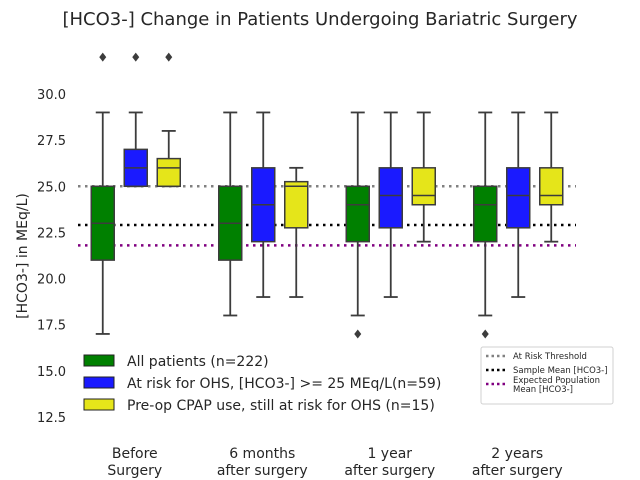 The image size is (640, 480). Describe the element at coordinates (51, 233) in the screenshot. I see `y-tick-label: 22.5` at that location.